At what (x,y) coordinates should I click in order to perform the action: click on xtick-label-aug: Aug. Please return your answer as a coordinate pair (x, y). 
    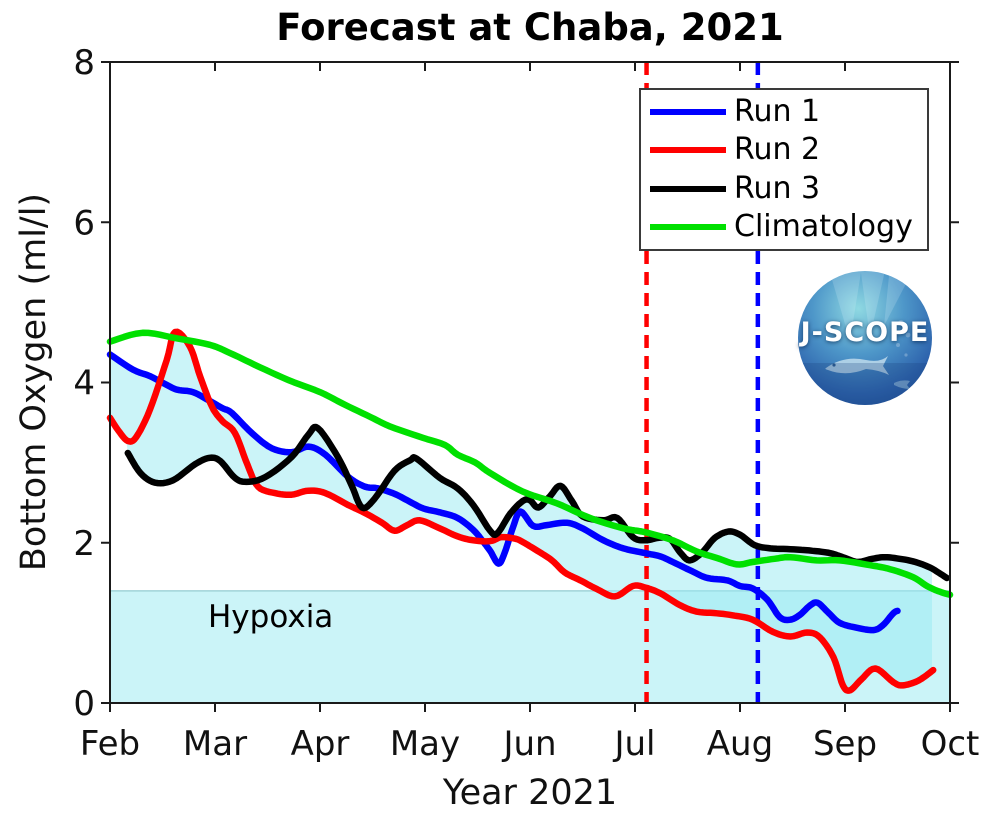
    Looking at the image, I should click on (740, 744).